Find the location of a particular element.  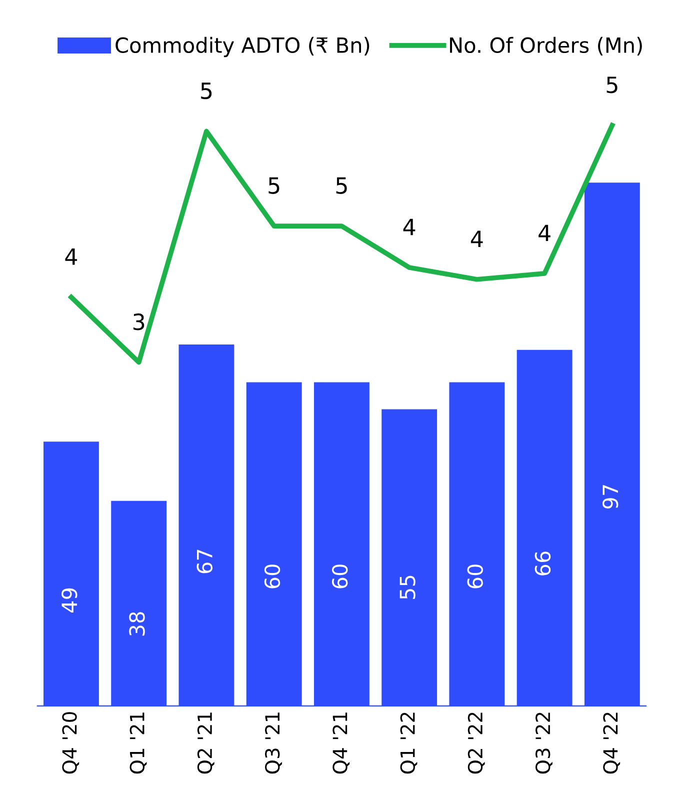

data-label: 97 is located at coordinates (610, 497).